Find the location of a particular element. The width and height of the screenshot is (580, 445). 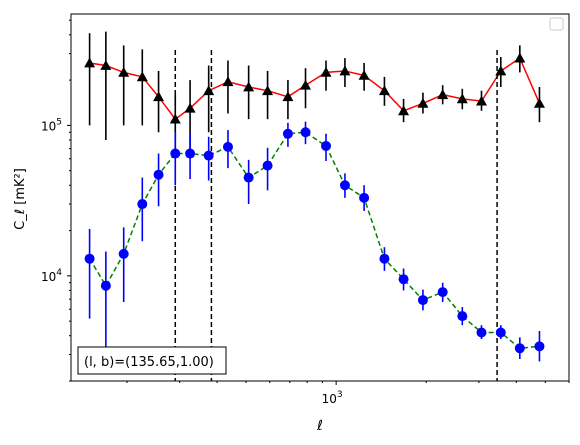

y-tick-label-0: 10⁴ is located at coordinates (51, 276).